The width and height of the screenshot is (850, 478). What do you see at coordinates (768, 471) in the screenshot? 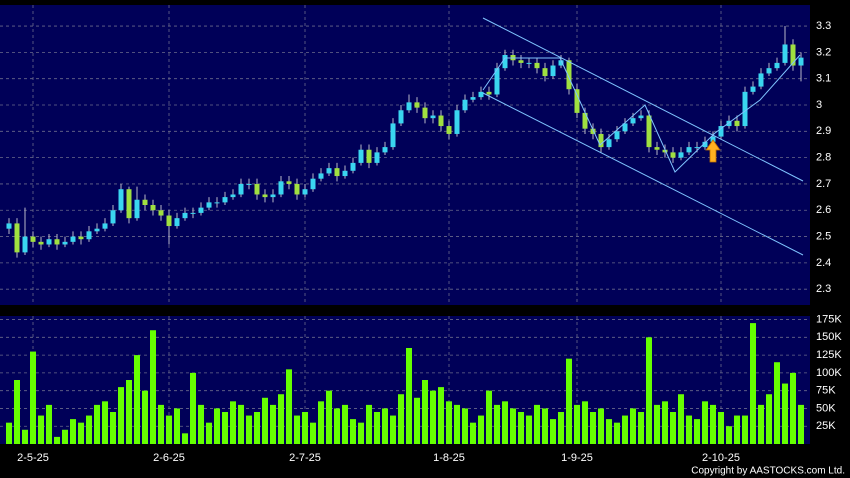
I see `copyright: Copyright by AASTOCKS.com Ltd.` at bounding box center [768, 471].